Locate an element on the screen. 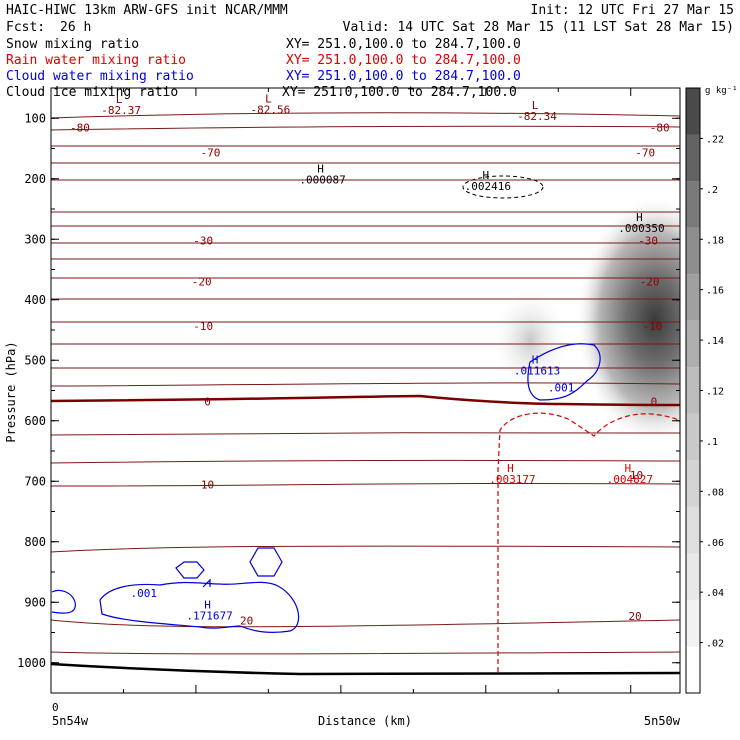 The image size is (740, 740). colorbar-tick-label: .14 is located at coordinates (715, 341).